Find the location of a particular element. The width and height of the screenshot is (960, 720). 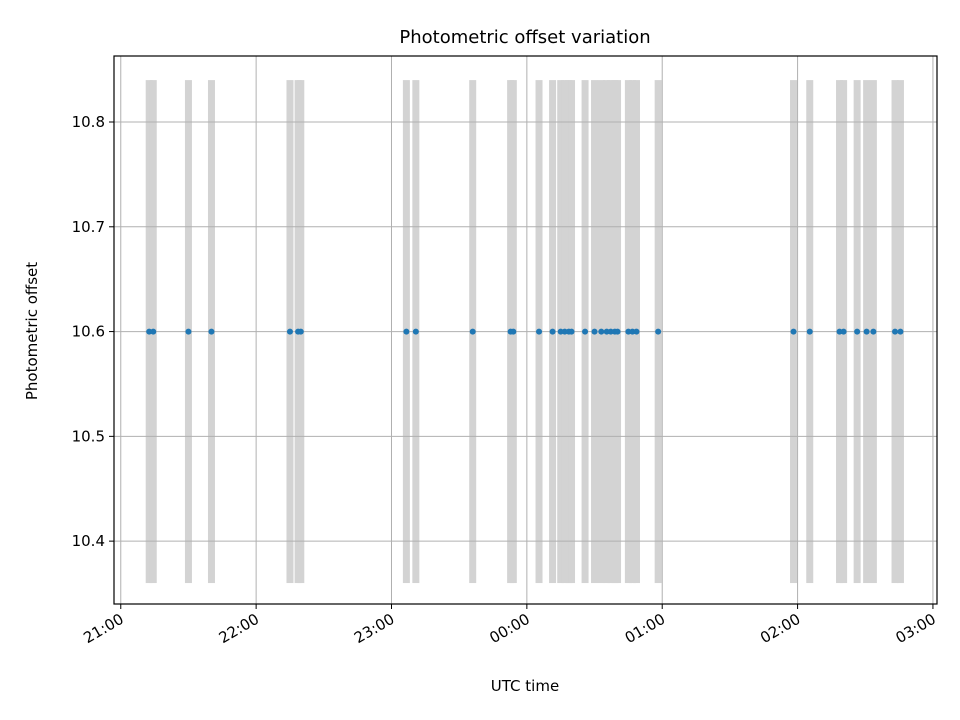

x-tick-label: 01:00 is located at coordinates (645, 628).